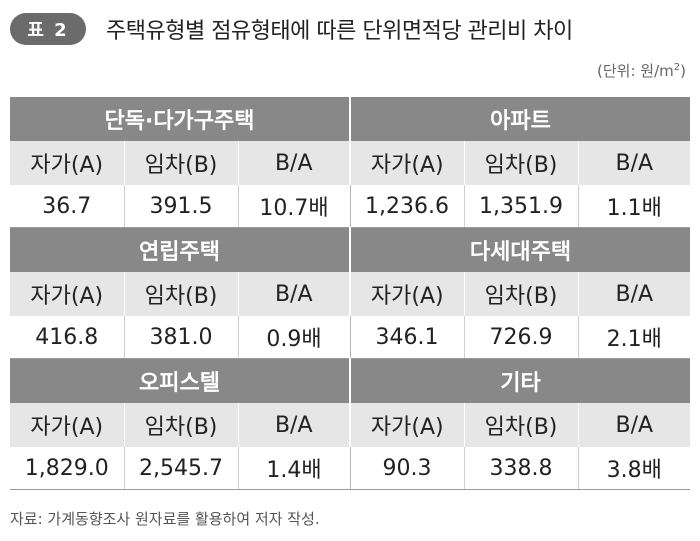 Image resolution: width=700 pixels, height=541 pixels. I want to click on table-row: 416.8 381.0 0.9배 346.1 726.9 2.1배, so click(350, 337).